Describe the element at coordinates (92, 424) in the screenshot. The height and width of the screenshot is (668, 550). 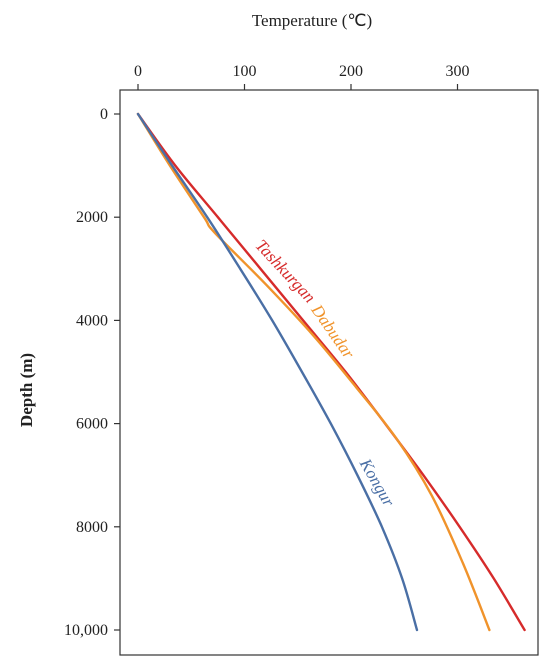
I see `y-tick-label: 6000` at that location.